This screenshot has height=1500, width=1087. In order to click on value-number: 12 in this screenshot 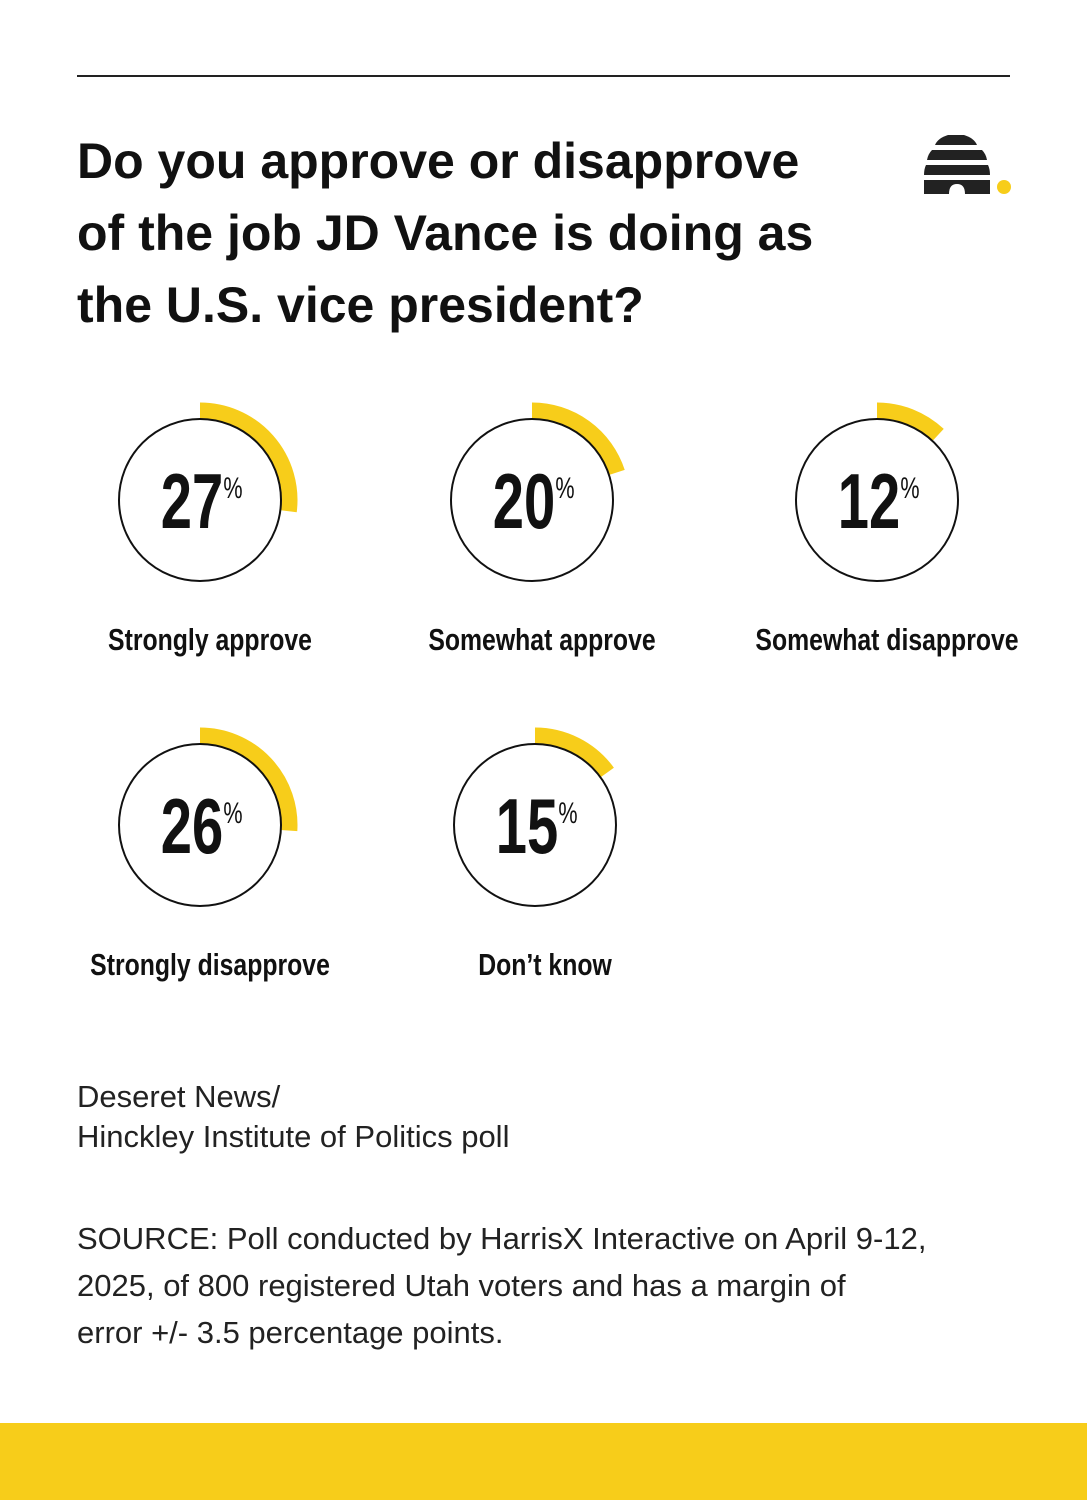, I will do `click(869, 501)`.